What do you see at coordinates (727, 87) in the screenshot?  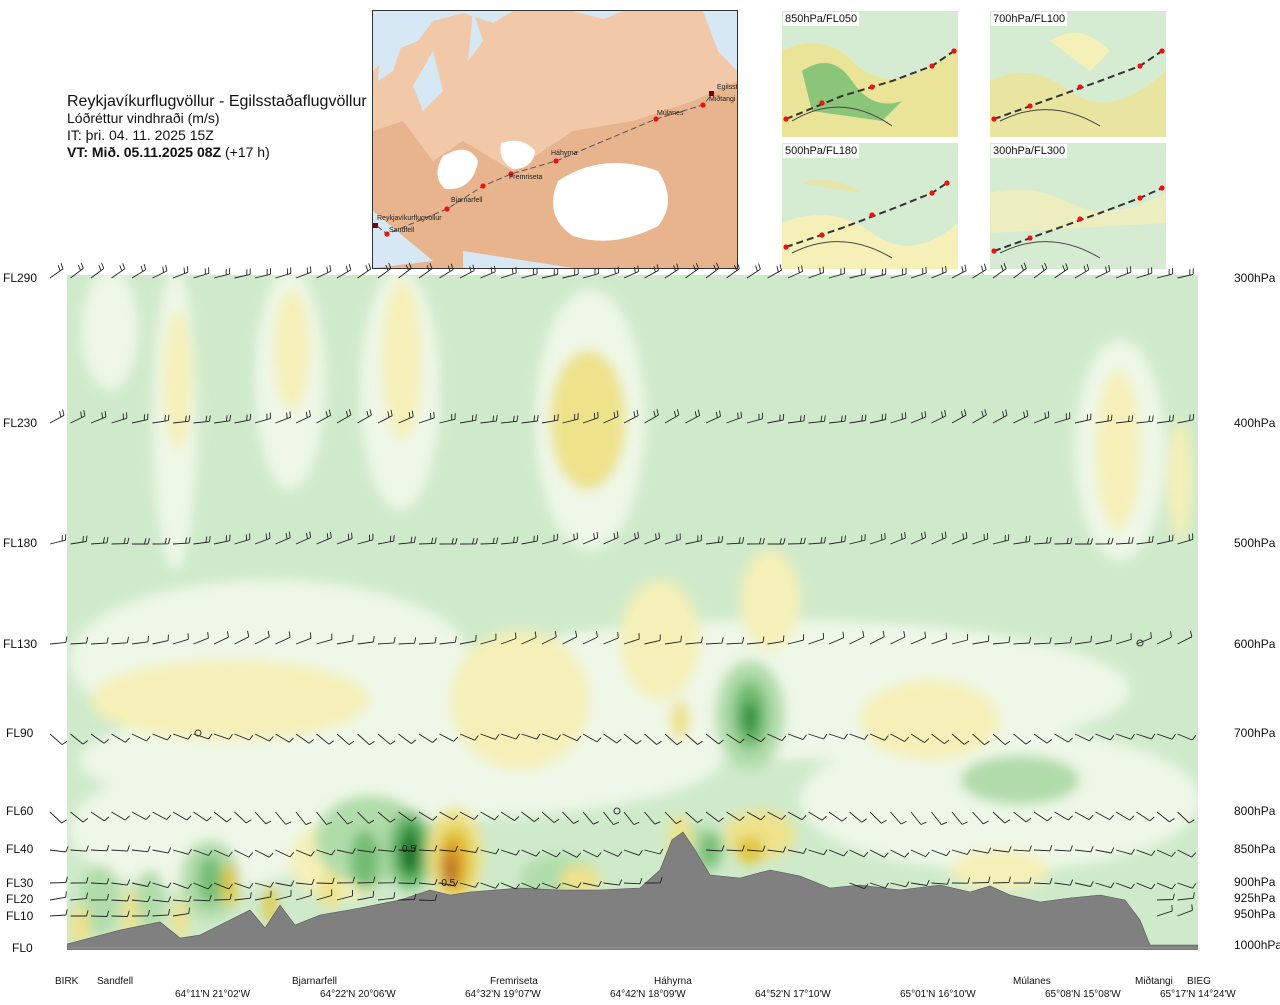 I see `map-label-egilsstadir: Egilsstaðir` at bounding box center [727, 87].